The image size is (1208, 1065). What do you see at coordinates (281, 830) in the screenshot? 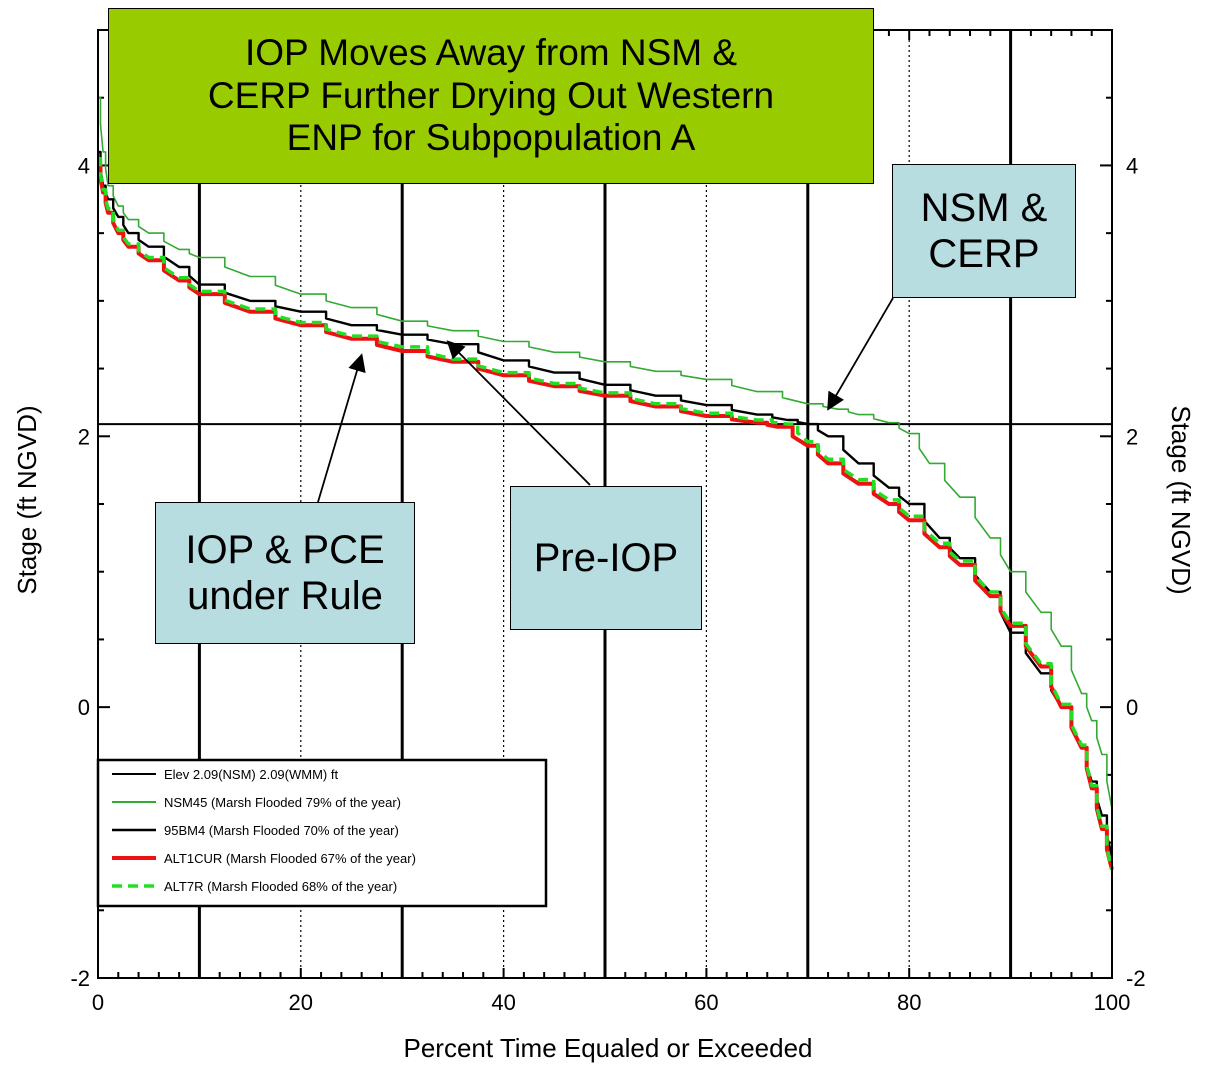
I see `legend-label-2: 95BM4 (Marsh Flooded 70% of the year)` at bounding box center [281, 830].